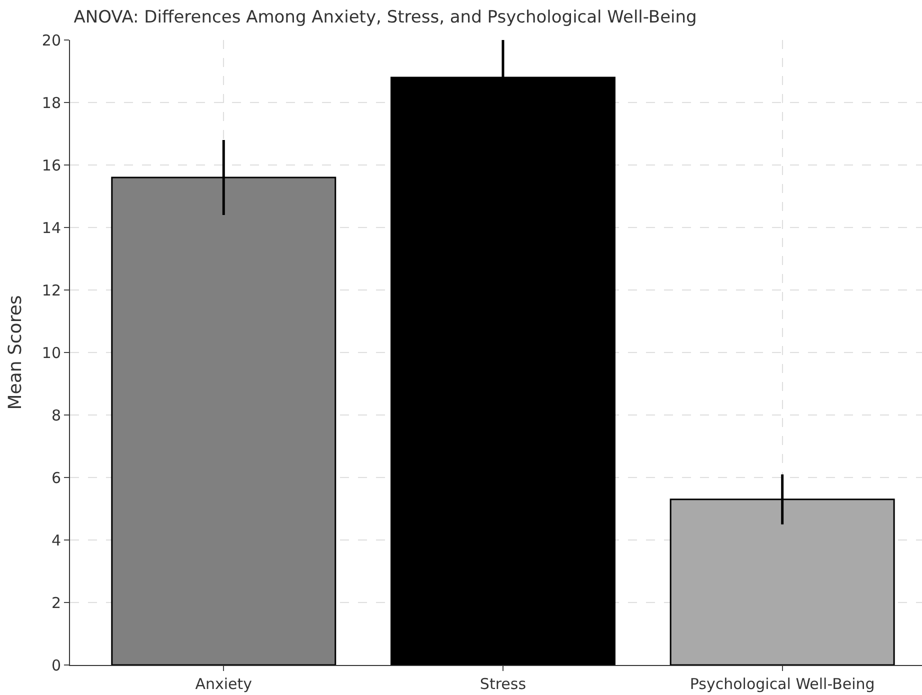  I want to click on y-tick-label: 14, so click(51, 227).